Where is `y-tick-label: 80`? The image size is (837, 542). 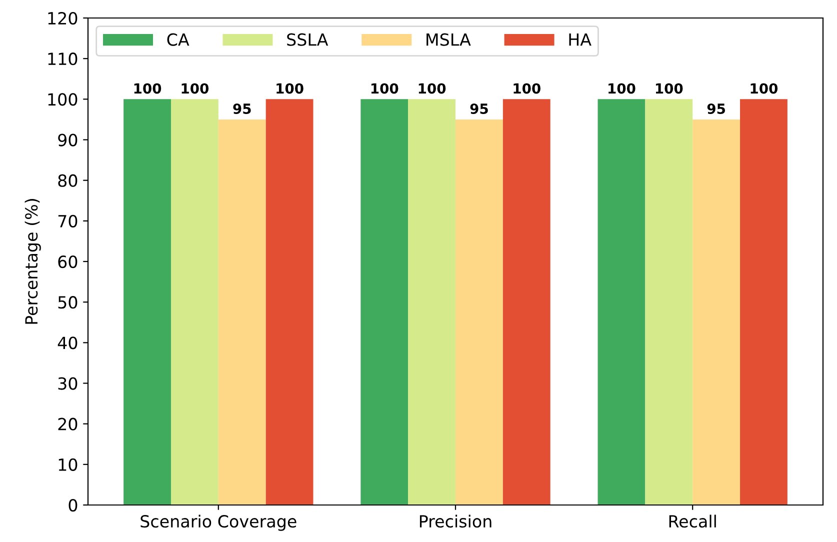
y-tick-label: 80 is located at coordinates (68, 180).